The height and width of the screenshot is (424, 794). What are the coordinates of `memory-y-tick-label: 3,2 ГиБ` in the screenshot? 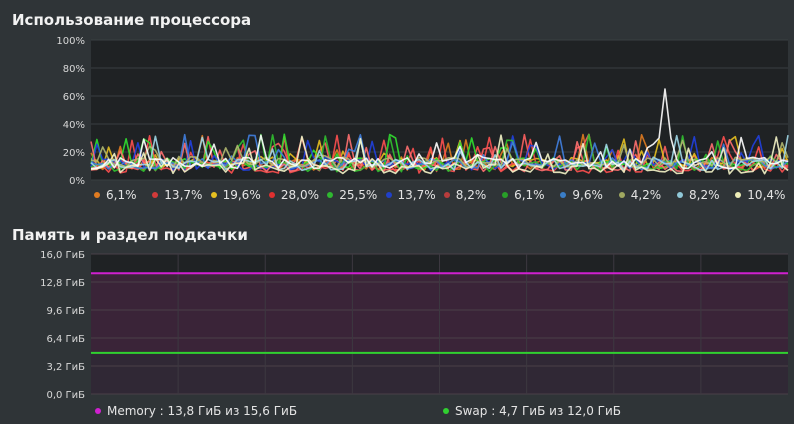 It's located at (65, 367).